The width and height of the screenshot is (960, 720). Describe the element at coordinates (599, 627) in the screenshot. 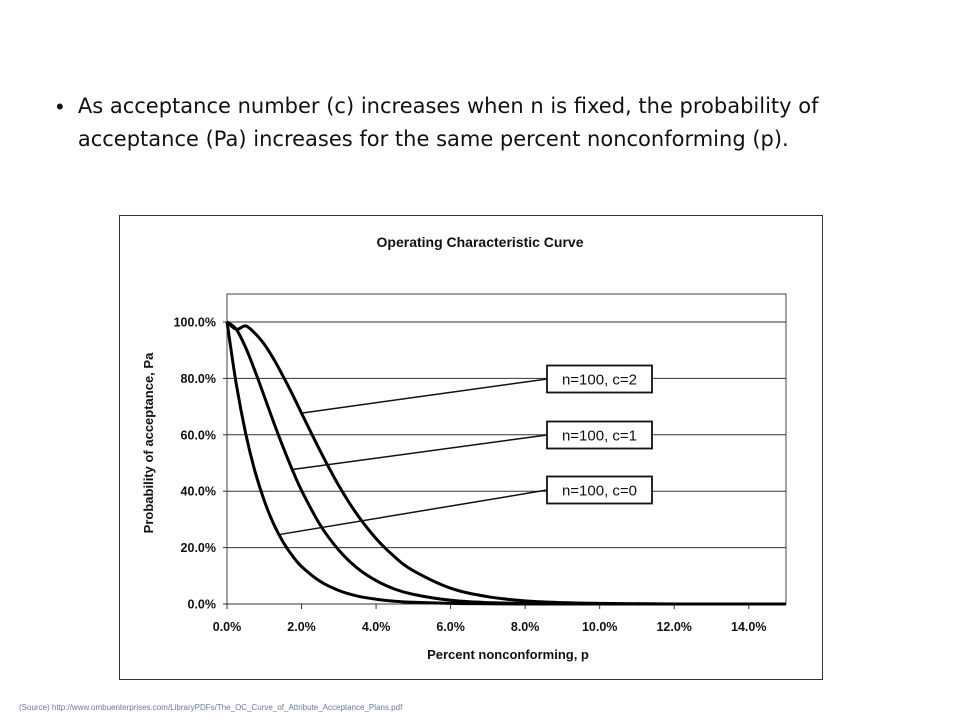

I see `x-tick-label: 10.0%` at that location.